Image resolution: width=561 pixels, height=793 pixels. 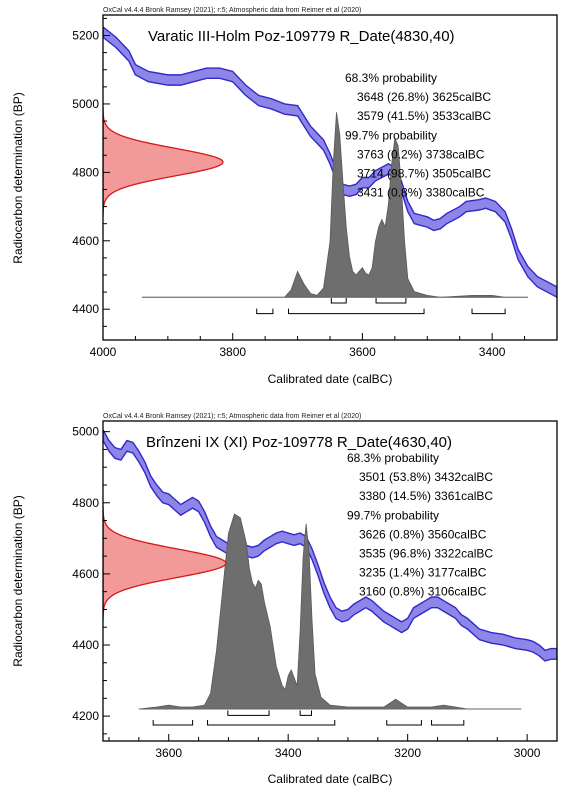 I want to click on x-tick-label: 3800, so click(x=232, y=352).